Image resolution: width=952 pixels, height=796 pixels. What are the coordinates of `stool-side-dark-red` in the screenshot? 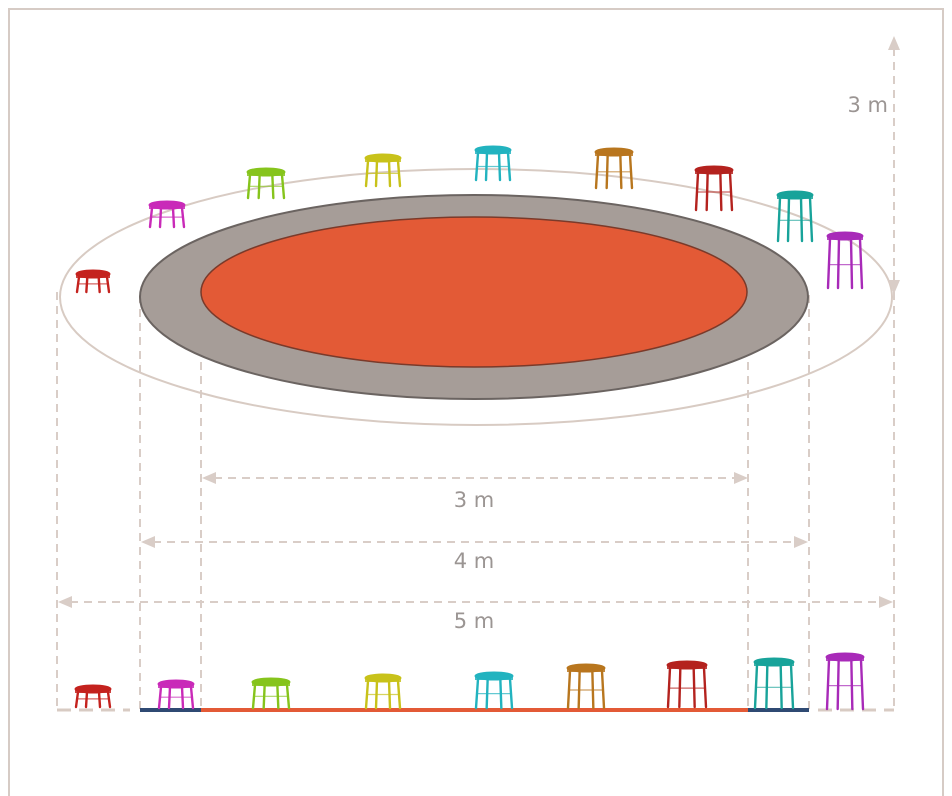 It's located at (687, 684).